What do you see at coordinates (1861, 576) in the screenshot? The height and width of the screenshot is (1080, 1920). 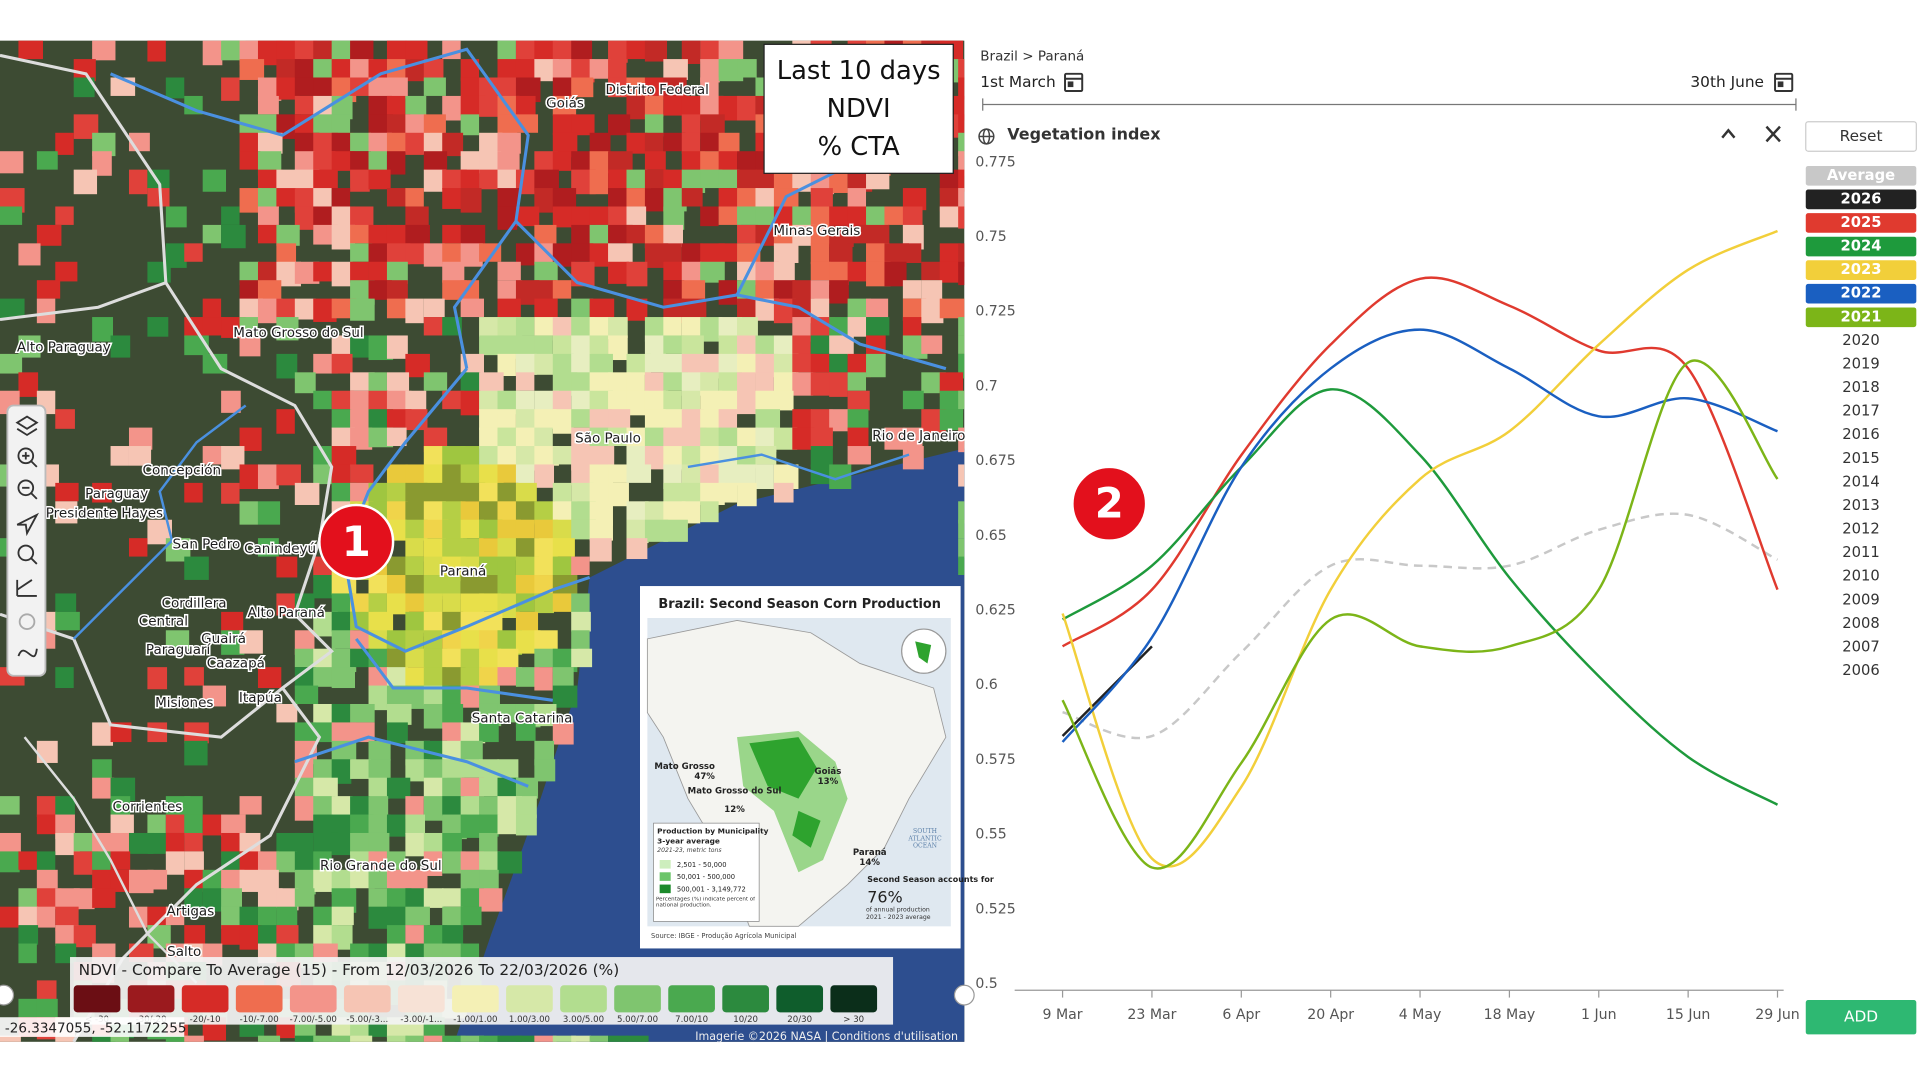 I see `legend-label: 2010` at bounding box center [1861, 576].